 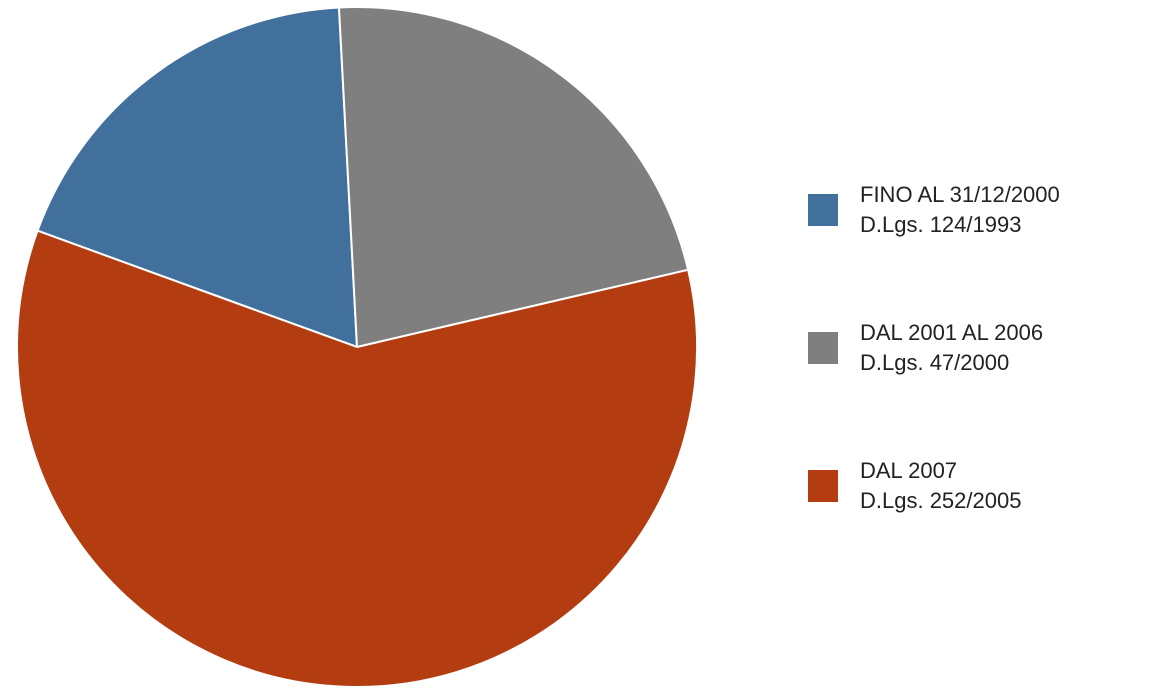 What do you see at coordinates (197, 177) in the screenshot?
I see `pie-slice` at bounding box center [197, 177].